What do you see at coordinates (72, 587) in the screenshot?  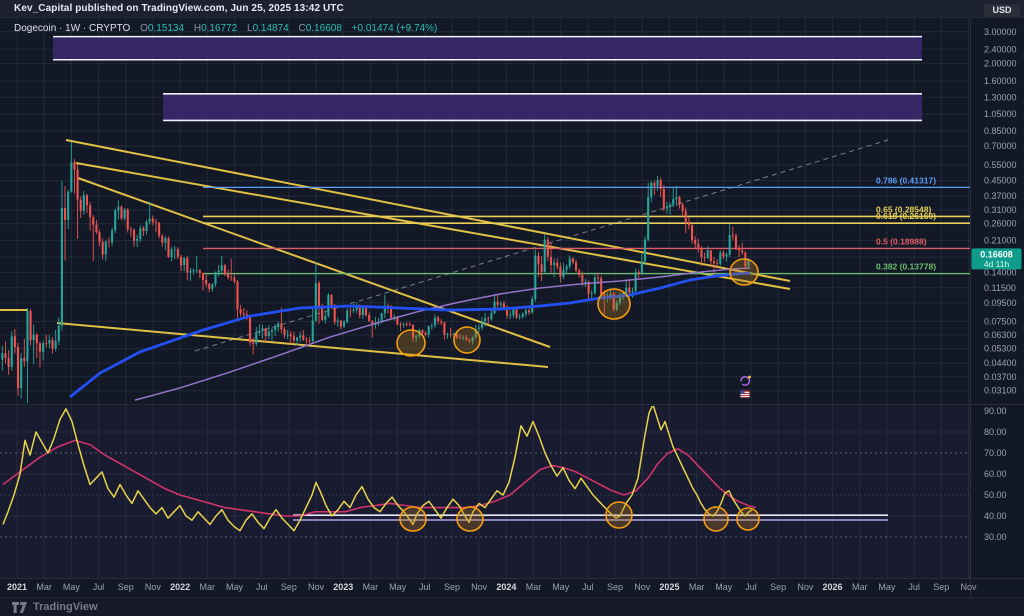 I see `time-axis-label: May` at bounding box center [72, 587].